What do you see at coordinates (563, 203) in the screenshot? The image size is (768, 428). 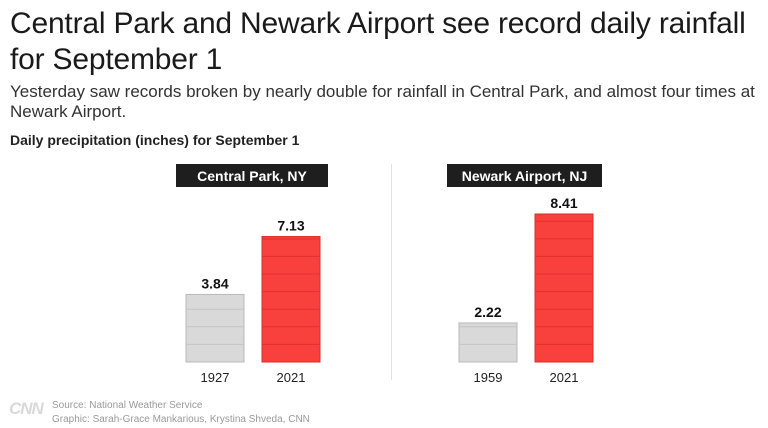 I see `value-label: 8.41` at bounding box center [563, 203].